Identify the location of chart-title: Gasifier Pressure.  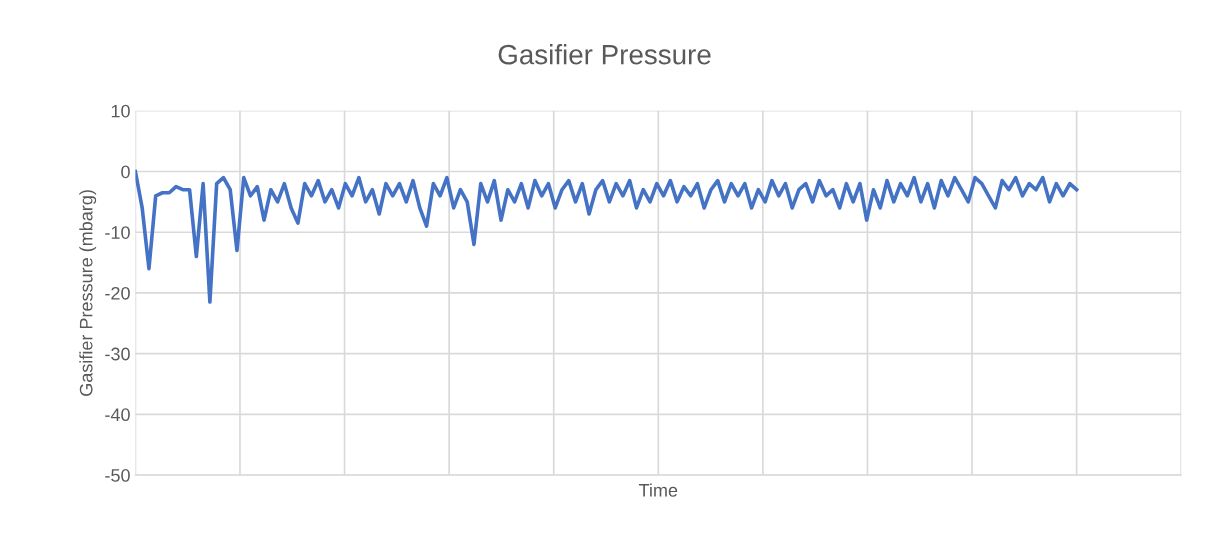
(604, 54).